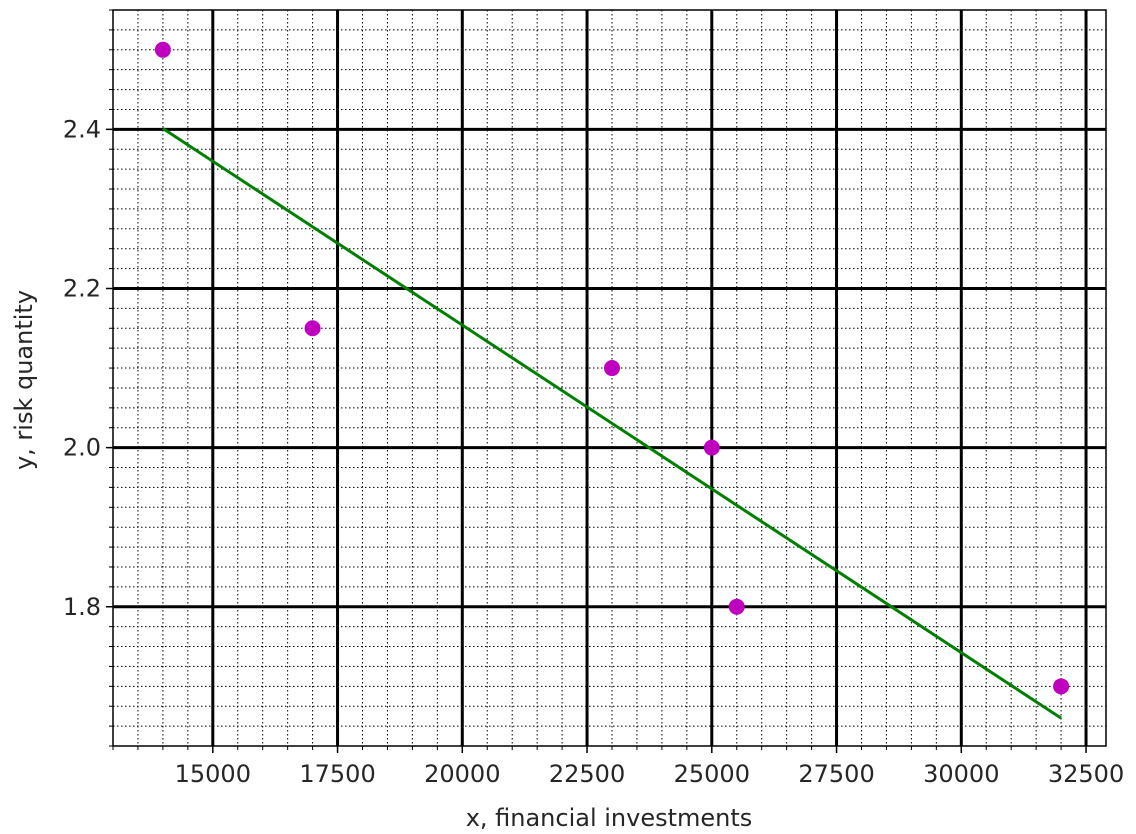 This screenshot has width=1136, height=834. I want to click on x-tick-label: 32500, so click(1086, 774).